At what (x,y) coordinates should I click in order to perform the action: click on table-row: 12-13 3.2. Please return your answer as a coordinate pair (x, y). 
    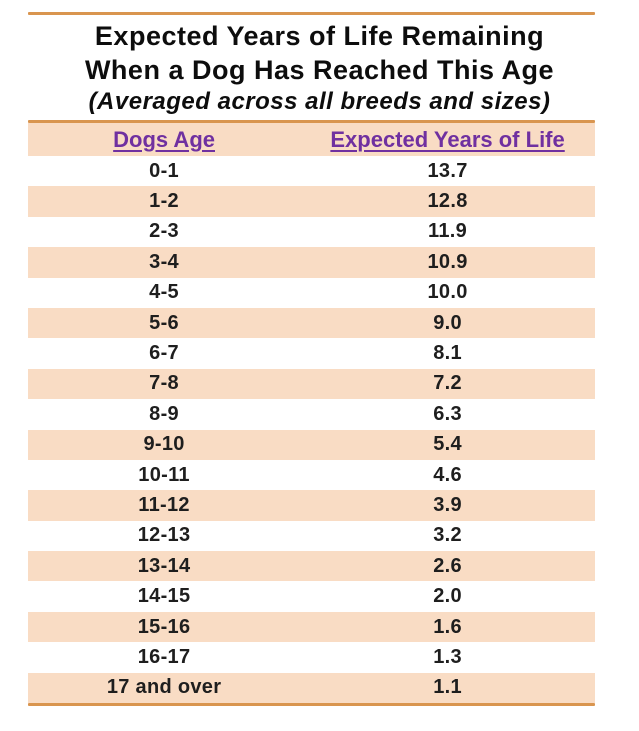
    Looking at the image, I should click on (311, 536).